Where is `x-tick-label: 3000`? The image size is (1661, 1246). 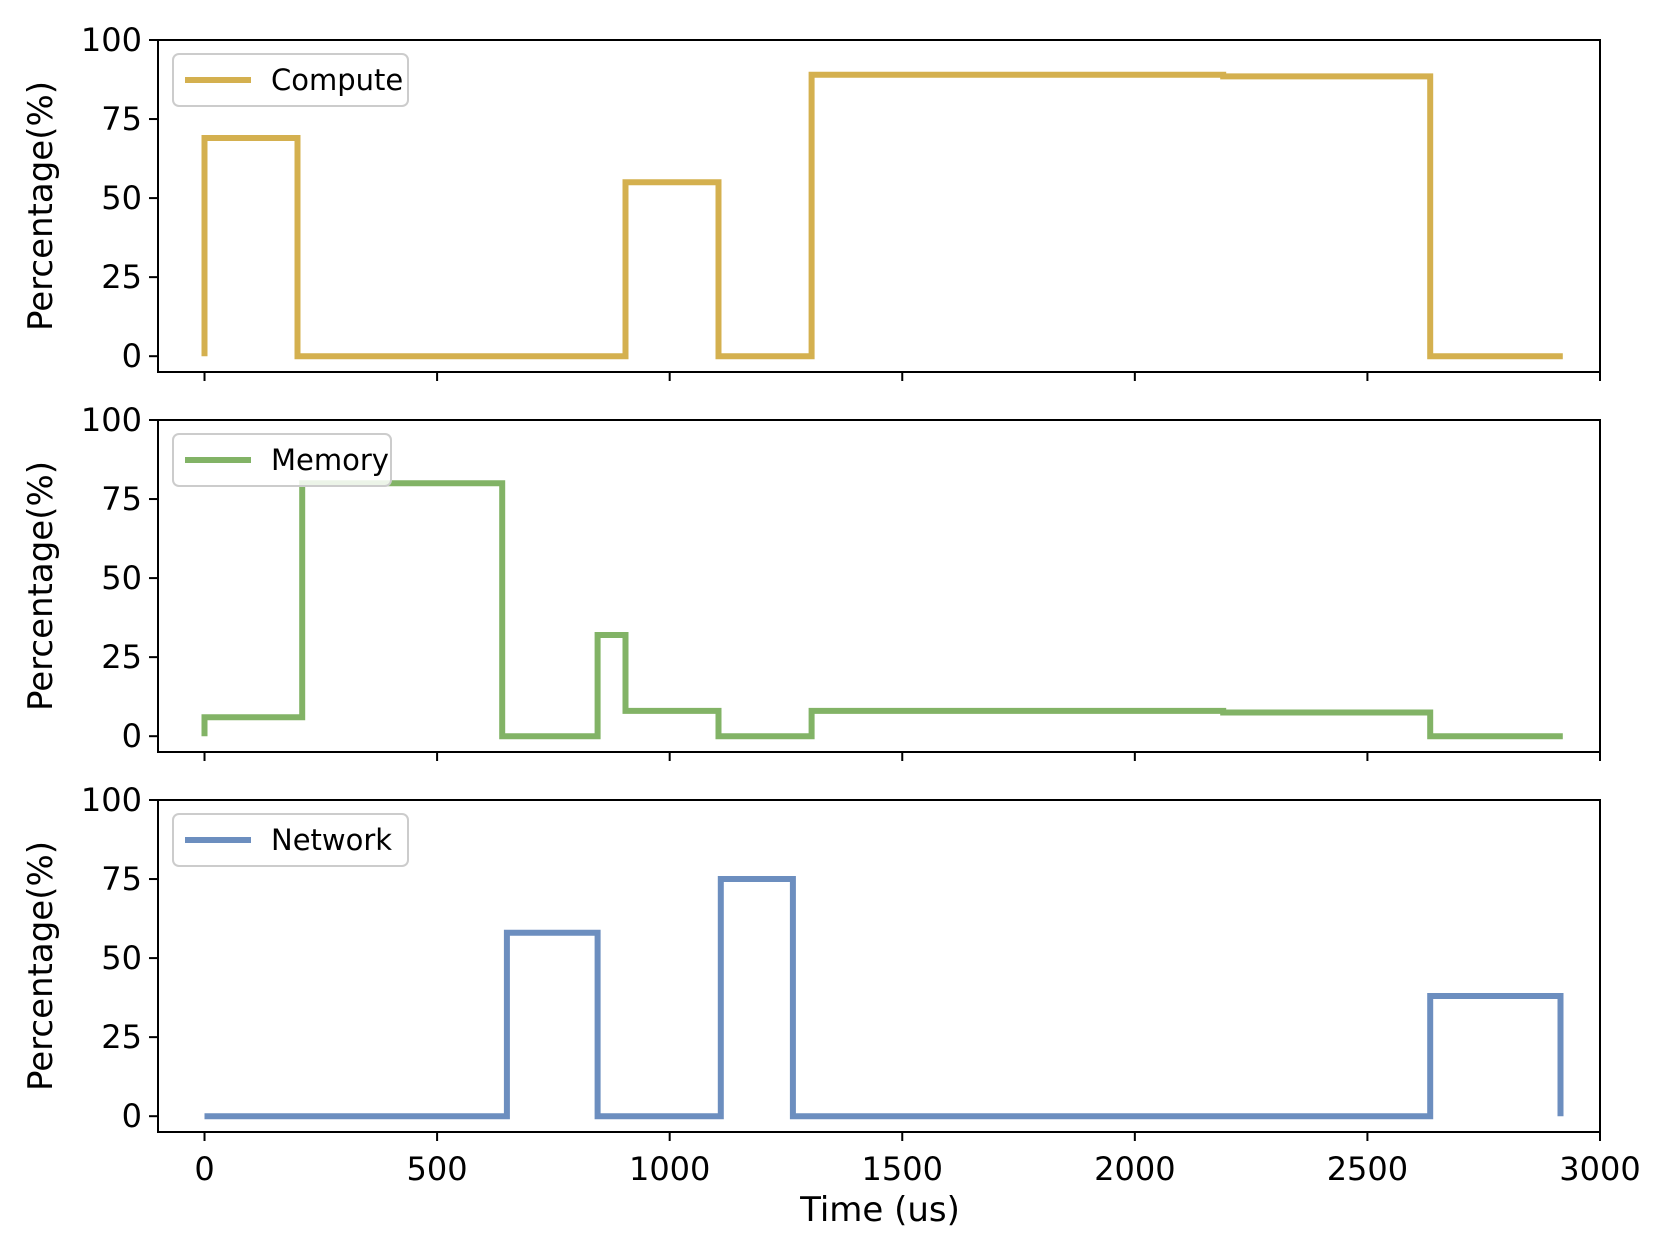 x-tick-label: 3000 is located at coordinates (1599, 1169).